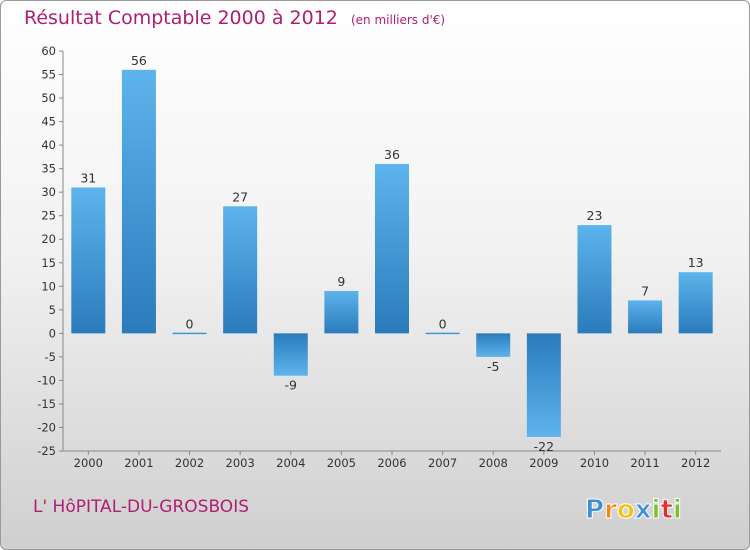 Image resolution: width=750 pixels, height=550 pixels. What do you see at coordinates (48, 192) in the screenshot?
I see `y-tick-label: 30` at bounding box center [48, 192].